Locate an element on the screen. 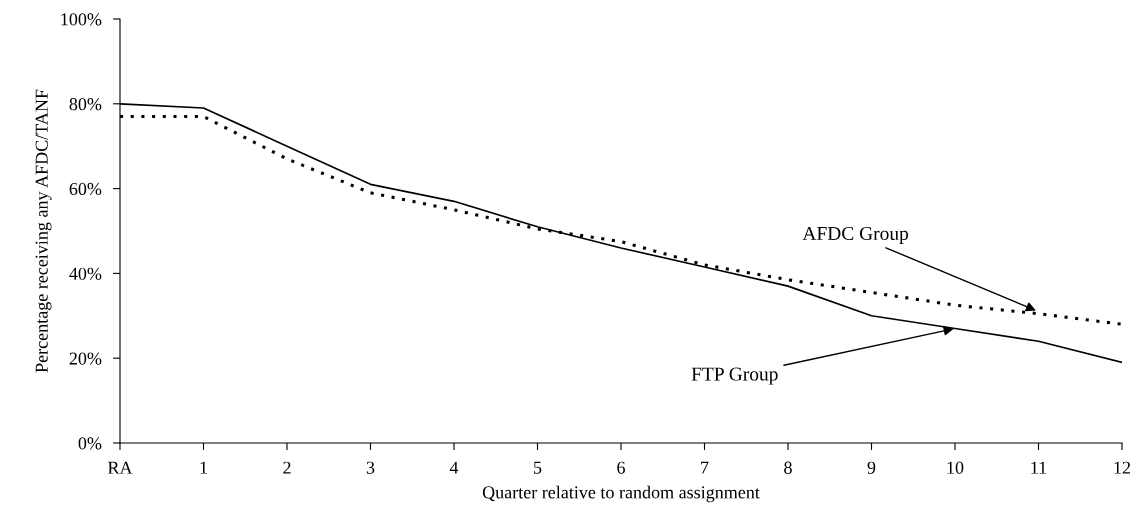 This screenshot has width=1139, height=531. x-tick-label: 2 is located at coordinates (287, 467).